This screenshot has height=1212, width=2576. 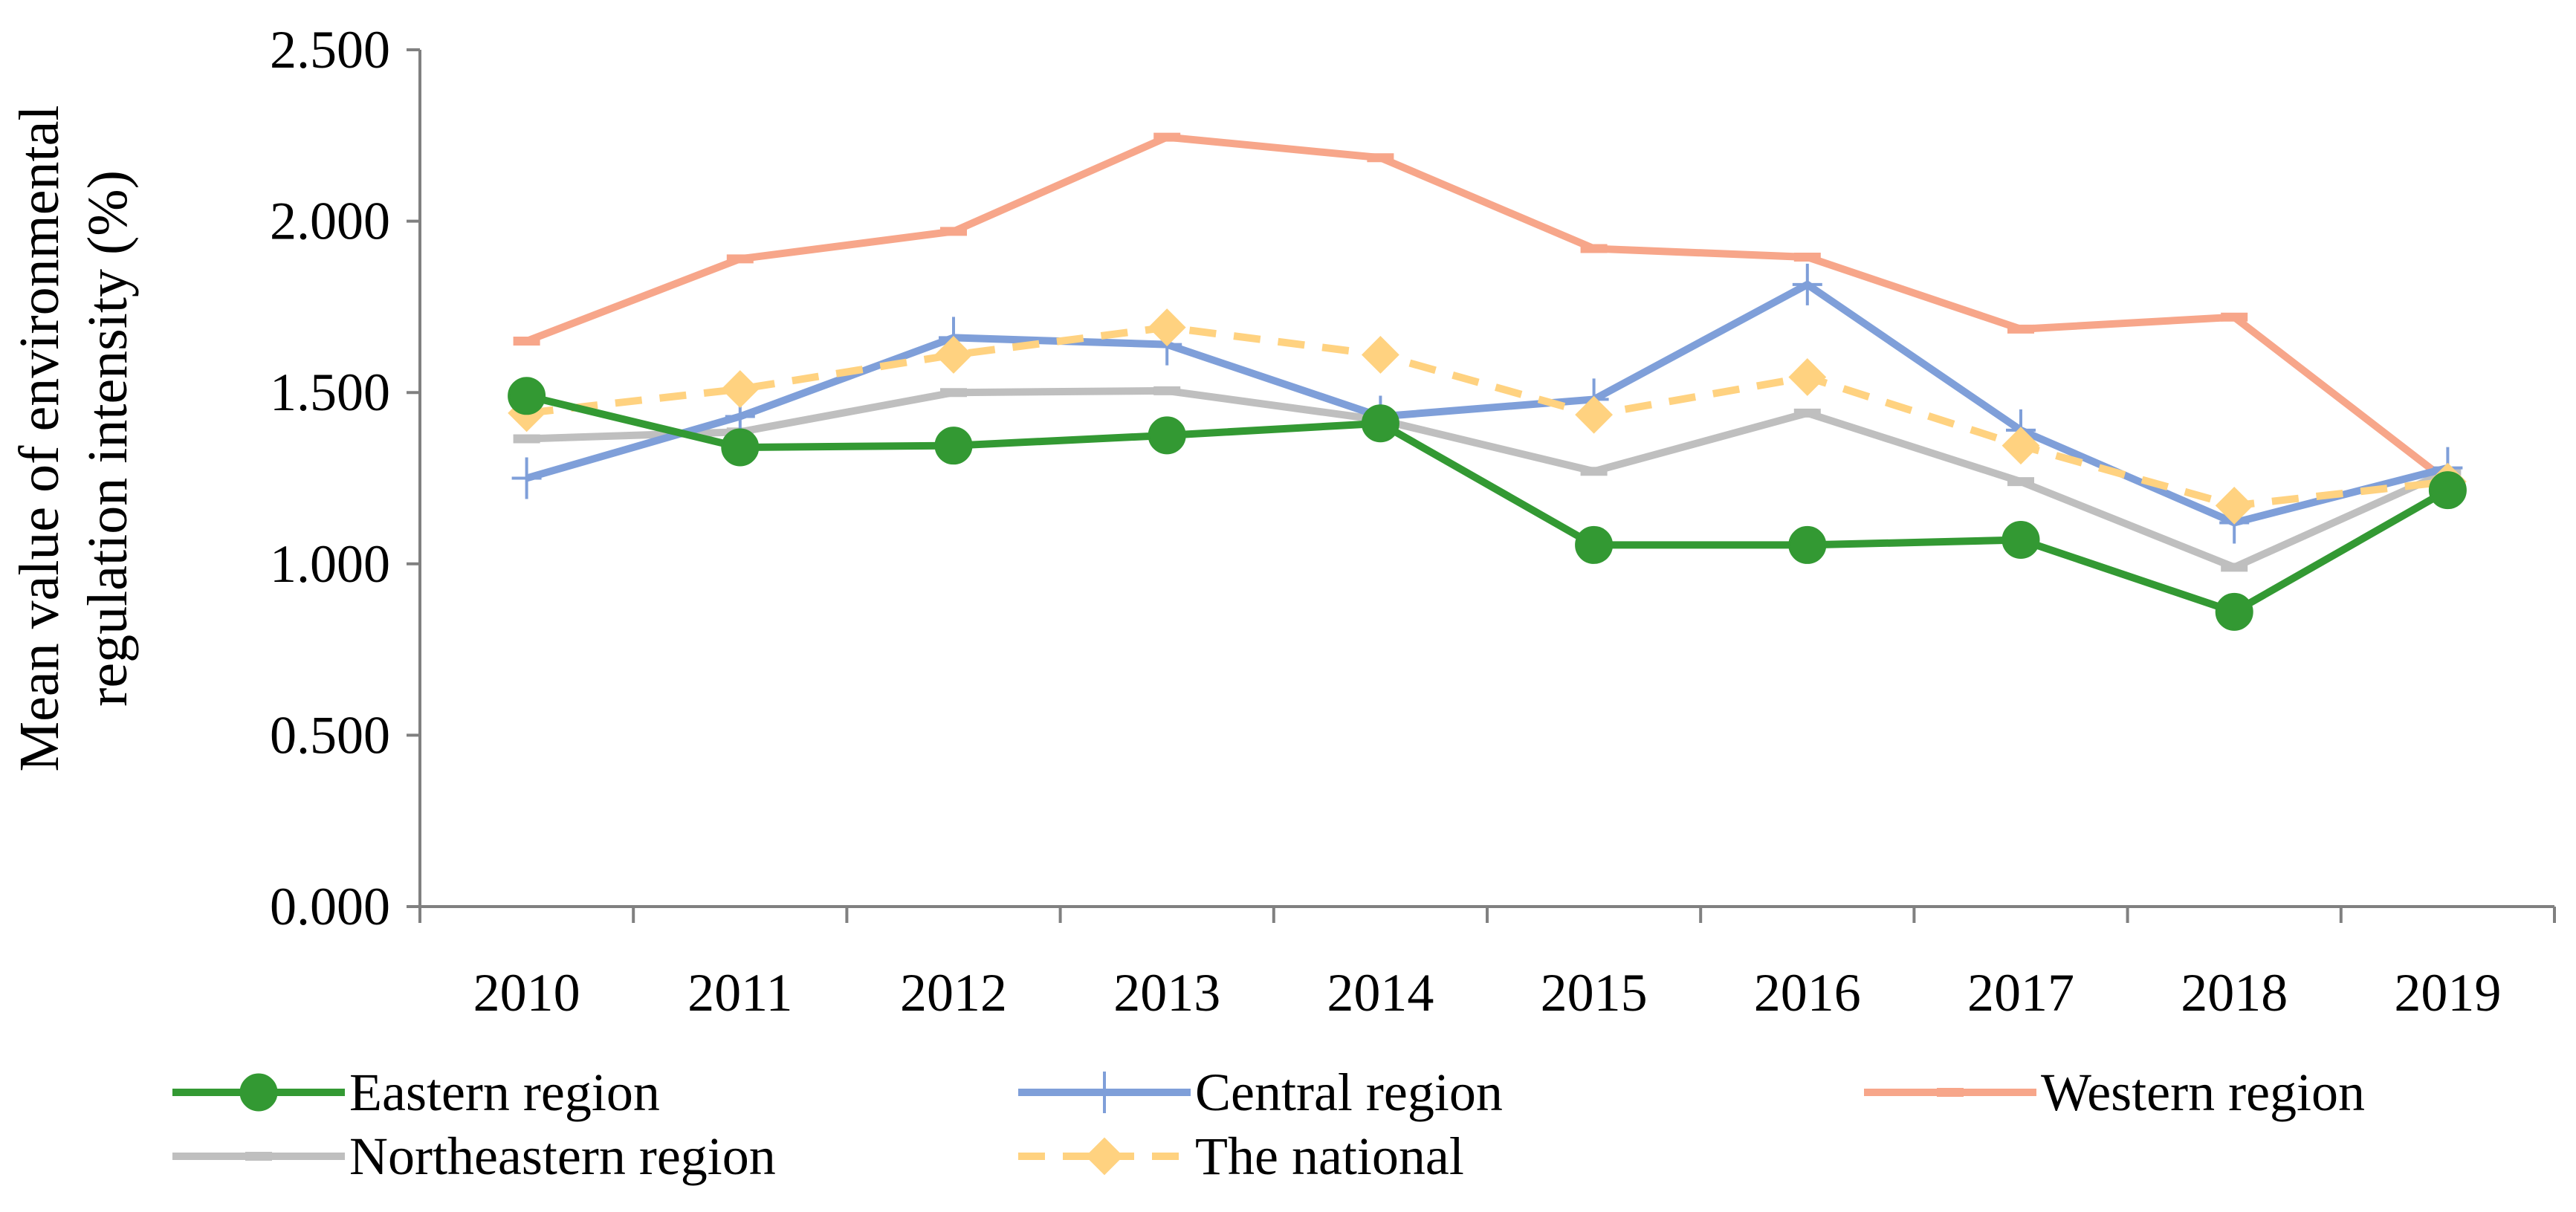 I want to click on series-the-national, so click(x=1488, y=416).